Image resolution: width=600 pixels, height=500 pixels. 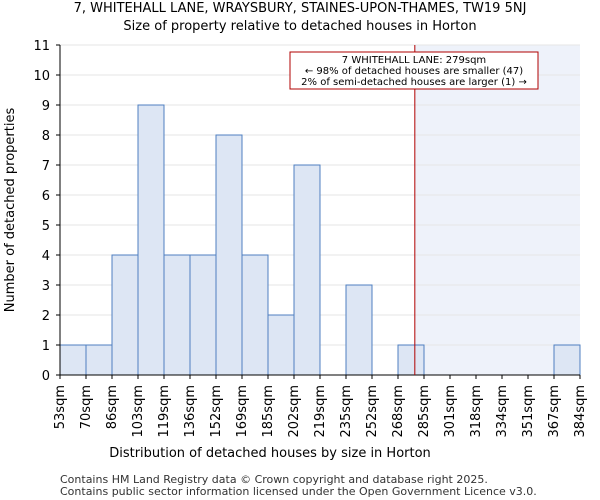 What do you see at coordinates (424, 411) in the screenshot?
I see `x-tick-label-14: 285sqm` at bounding box center [424, 411].